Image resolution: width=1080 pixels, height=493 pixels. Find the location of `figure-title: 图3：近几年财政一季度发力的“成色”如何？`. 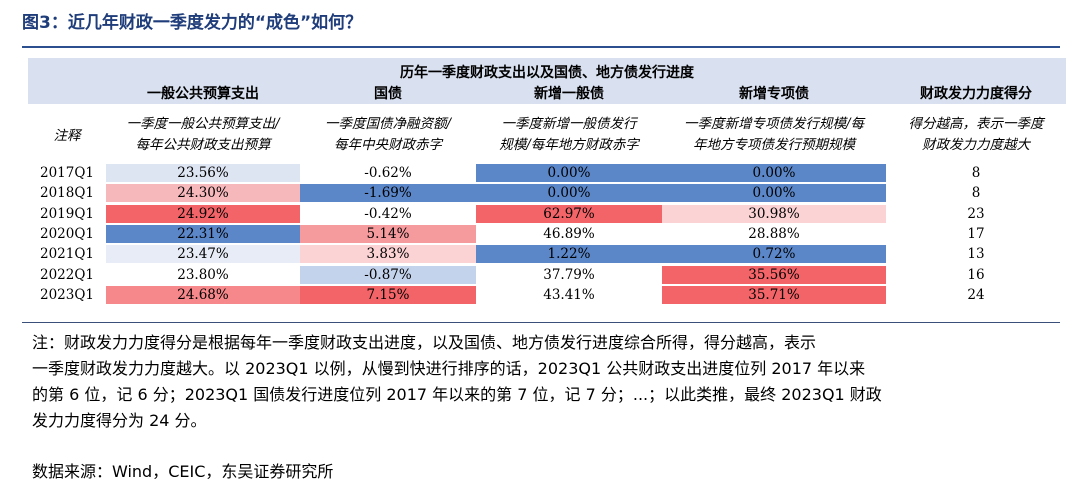

figure-title: 图3：近几年财政一季度发力的“成色”如何？ is located at coordinates (192, 23).